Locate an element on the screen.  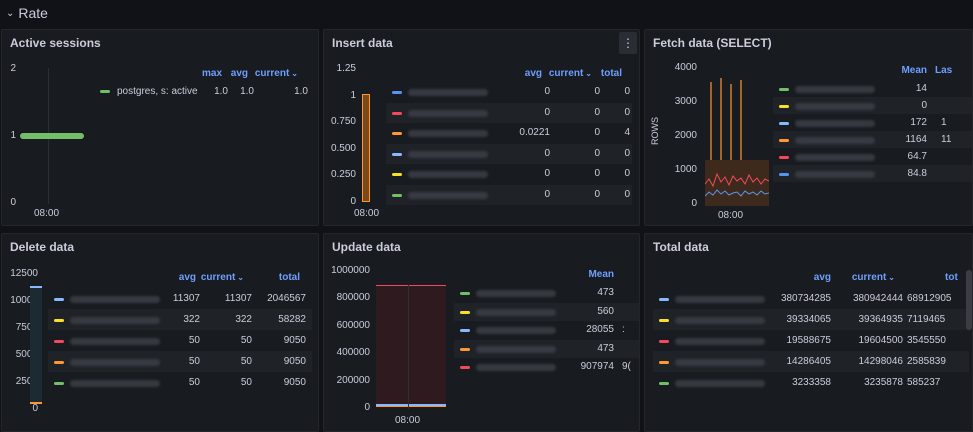
value-current: 19604500 is located at coordinates (881, 340).